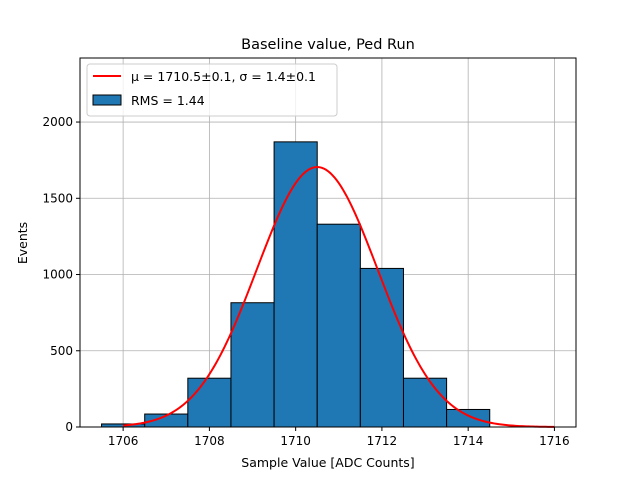 Image resolution: width=640 pixels, height=484 pixels. What do you see at coordinates (339, 437) in the screenshot?
I see `x-axis: 1706 1708 1710 1712 1714 1716` at bounding box center [339, 437].